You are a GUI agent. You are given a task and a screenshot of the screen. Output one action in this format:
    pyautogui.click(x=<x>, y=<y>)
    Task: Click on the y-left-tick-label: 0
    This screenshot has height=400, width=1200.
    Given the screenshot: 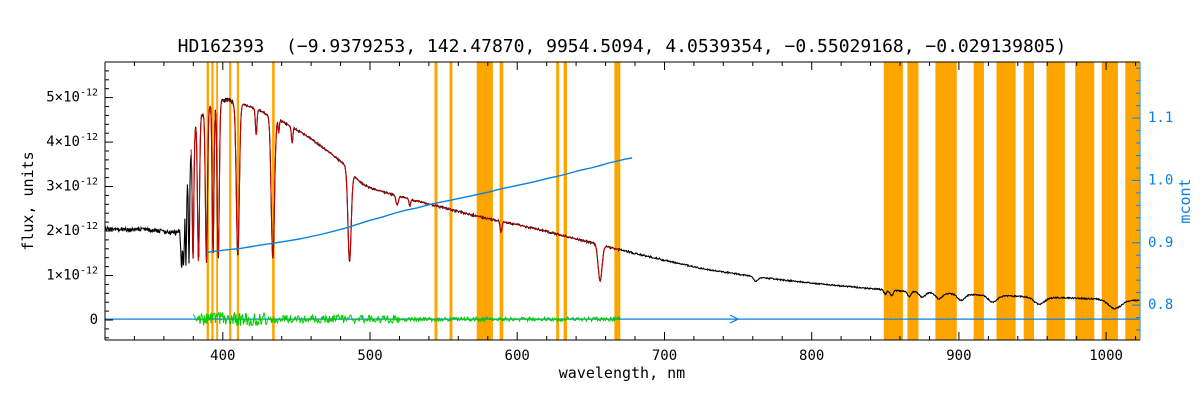 What is the action you would take?
    pyautogui.click(x=94, y=320)
    